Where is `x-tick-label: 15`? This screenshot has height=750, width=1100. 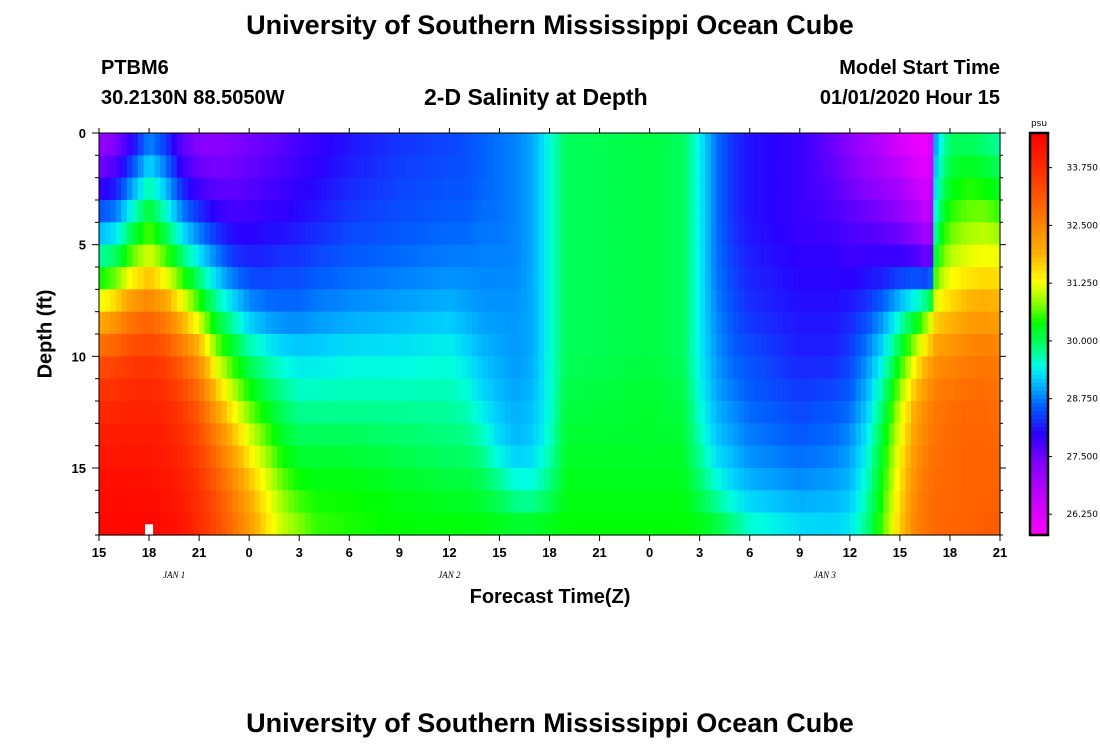 x-tick-label: 15 is located at coordinates (499, 552).